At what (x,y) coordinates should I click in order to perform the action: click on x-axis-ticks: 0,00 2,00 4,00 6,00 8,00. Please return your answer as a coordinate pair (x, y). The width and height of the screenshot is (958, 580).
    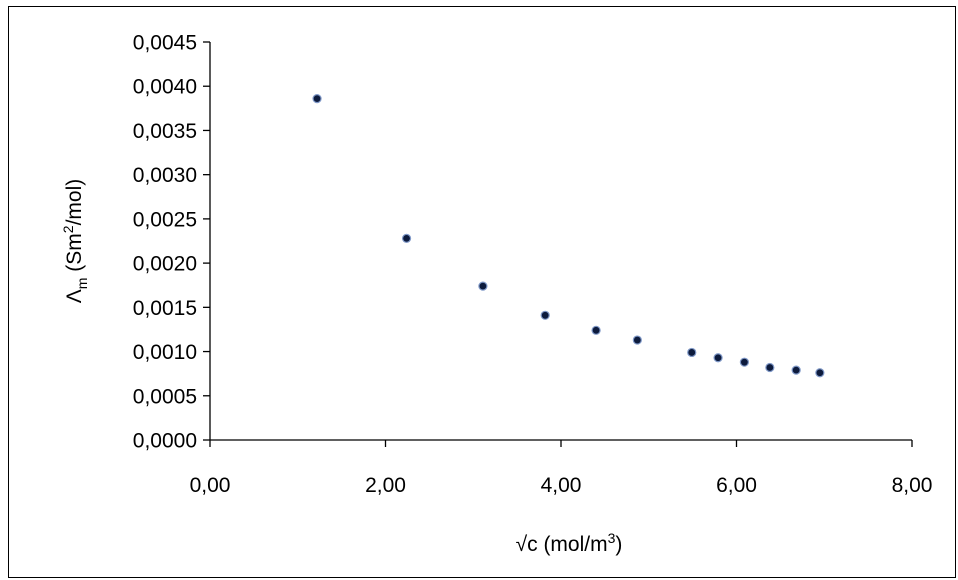
    Looking at the image, I should click on (561, 468).